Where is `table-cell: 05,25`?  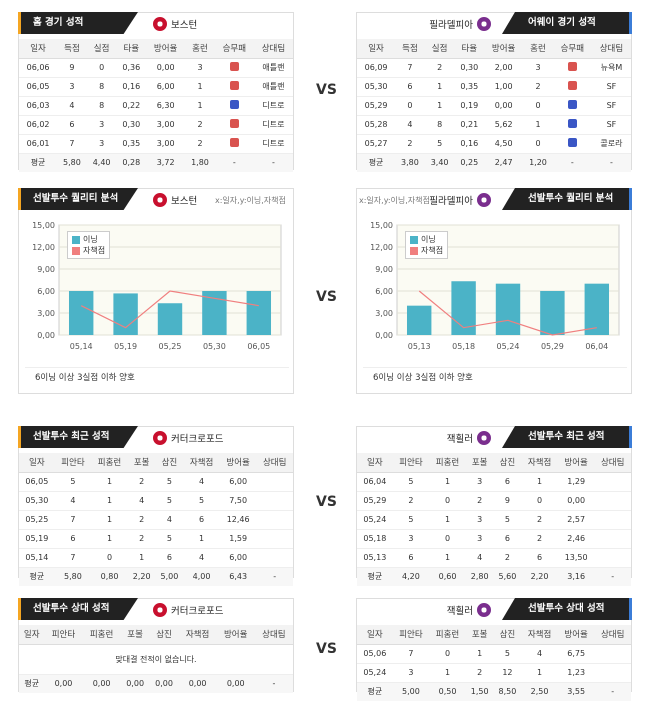
table-cell: 05,25 is located at coordinates (37, 520).